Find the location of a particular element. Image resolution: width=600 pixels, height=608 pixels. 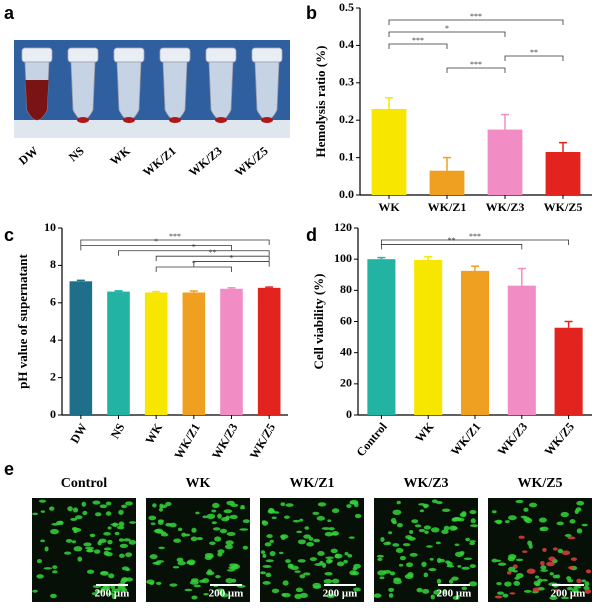

tube-cap is located at coordinates (267, 55).